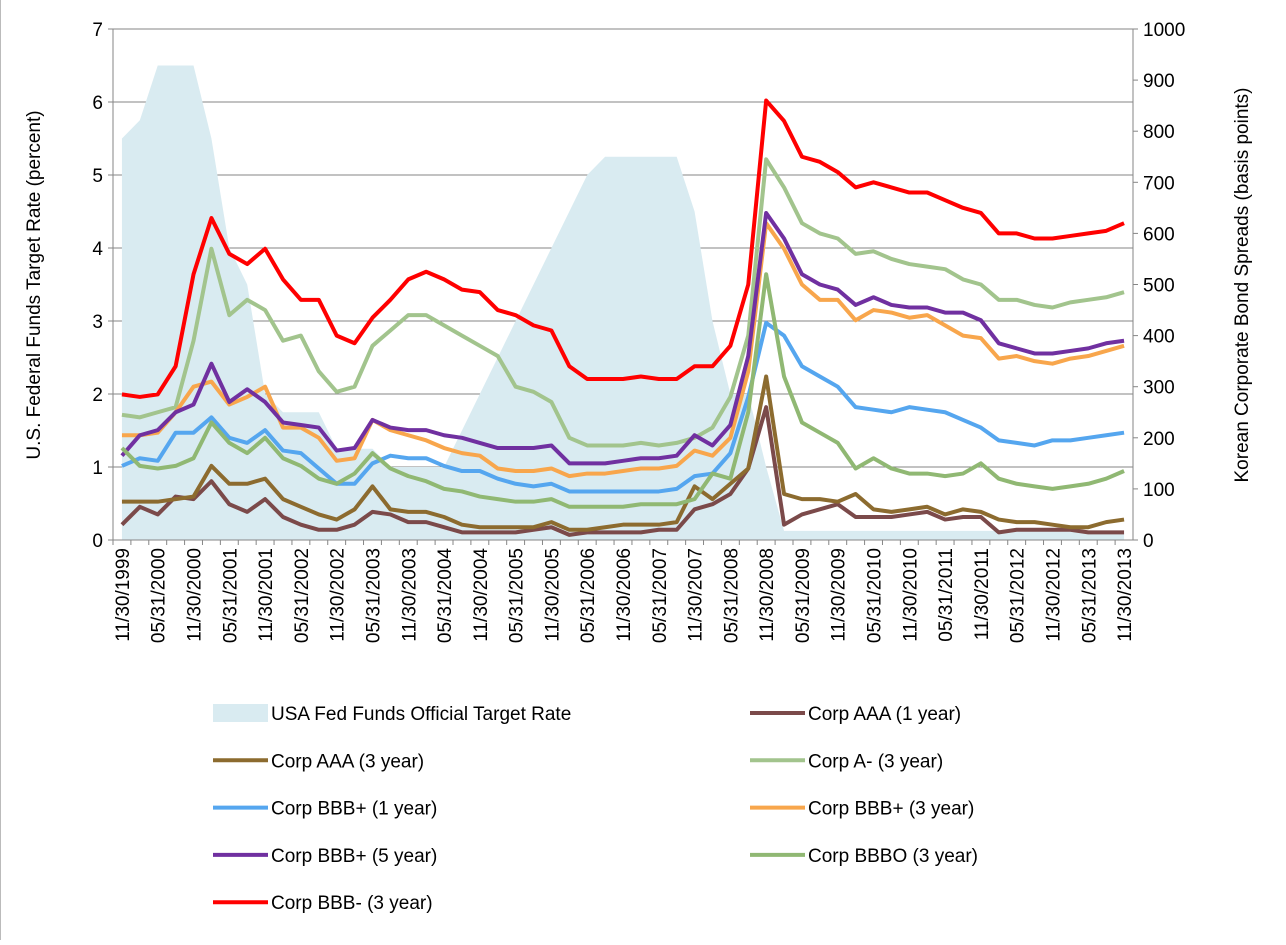  I want to click on legend-label: Corp A- (3 year), so click(875, 761).